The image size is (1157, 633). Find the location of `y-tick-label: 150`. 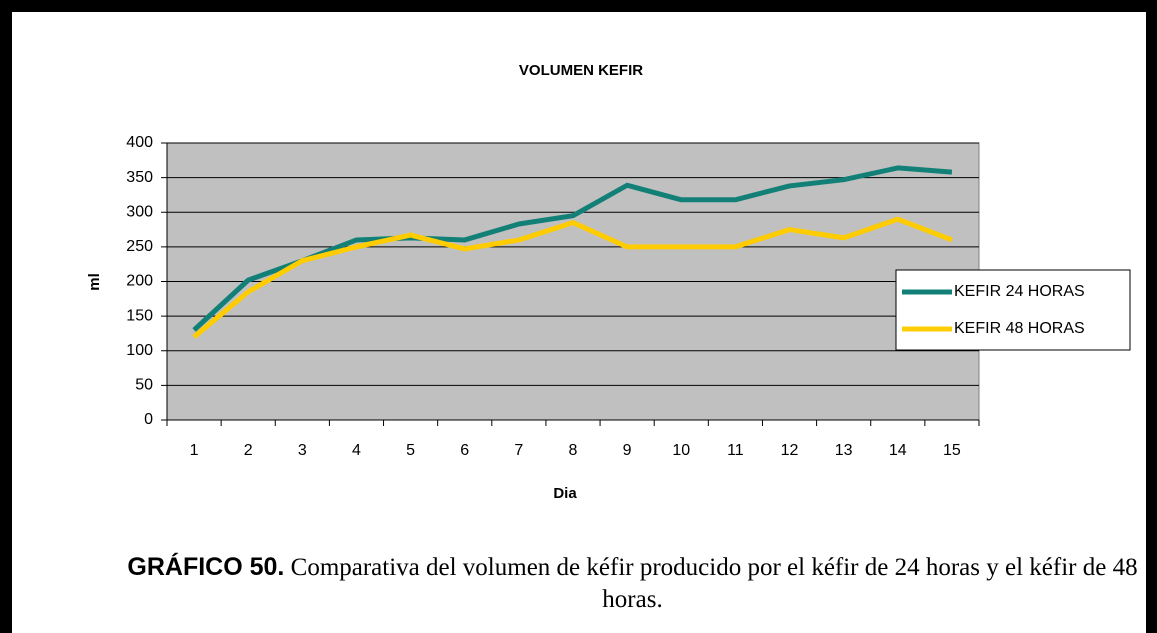

y-tick-label: 150 is located at coordinates (139, 315).